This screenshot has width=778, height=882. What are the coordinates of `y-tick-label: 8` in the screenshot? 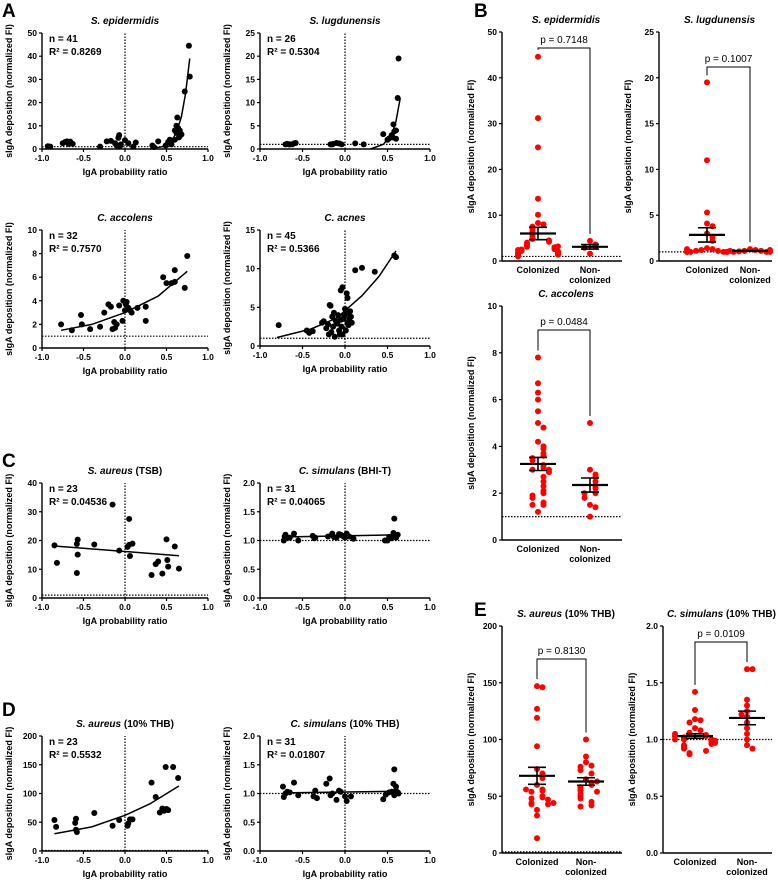 It's located at (494, 353).